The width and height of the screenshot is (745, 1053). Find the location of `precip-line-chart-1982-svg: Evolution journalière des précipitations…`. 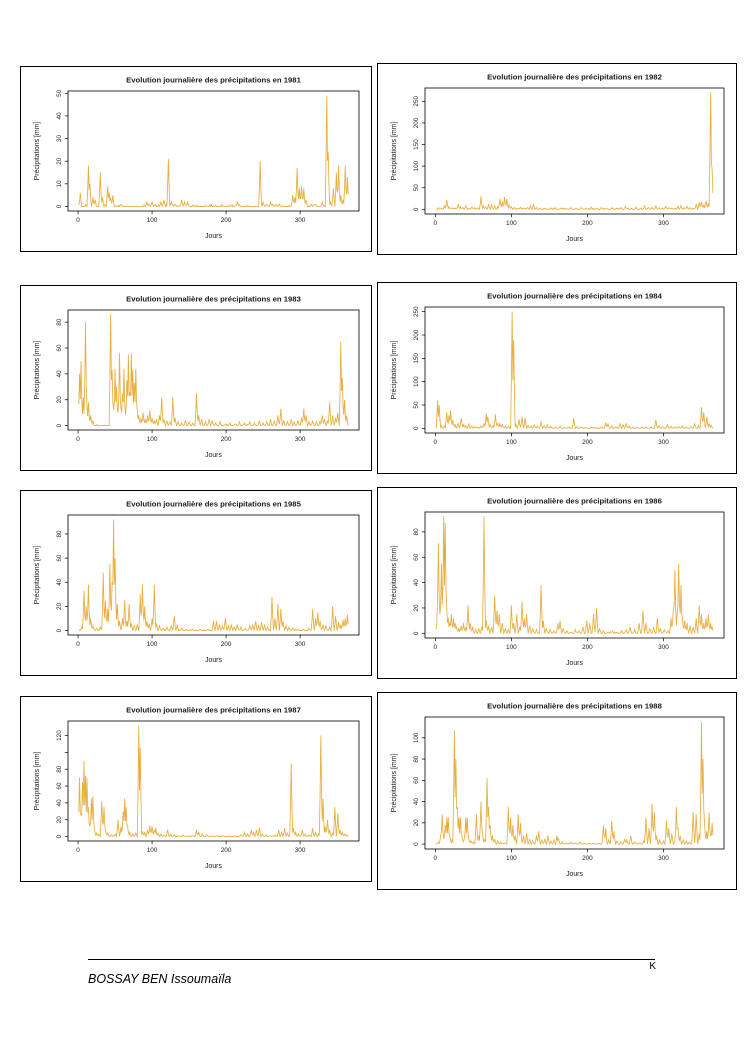

precip-line-chart-1982-svg: Evolution journalière des précipitations… is located at coordinates (558, 158).